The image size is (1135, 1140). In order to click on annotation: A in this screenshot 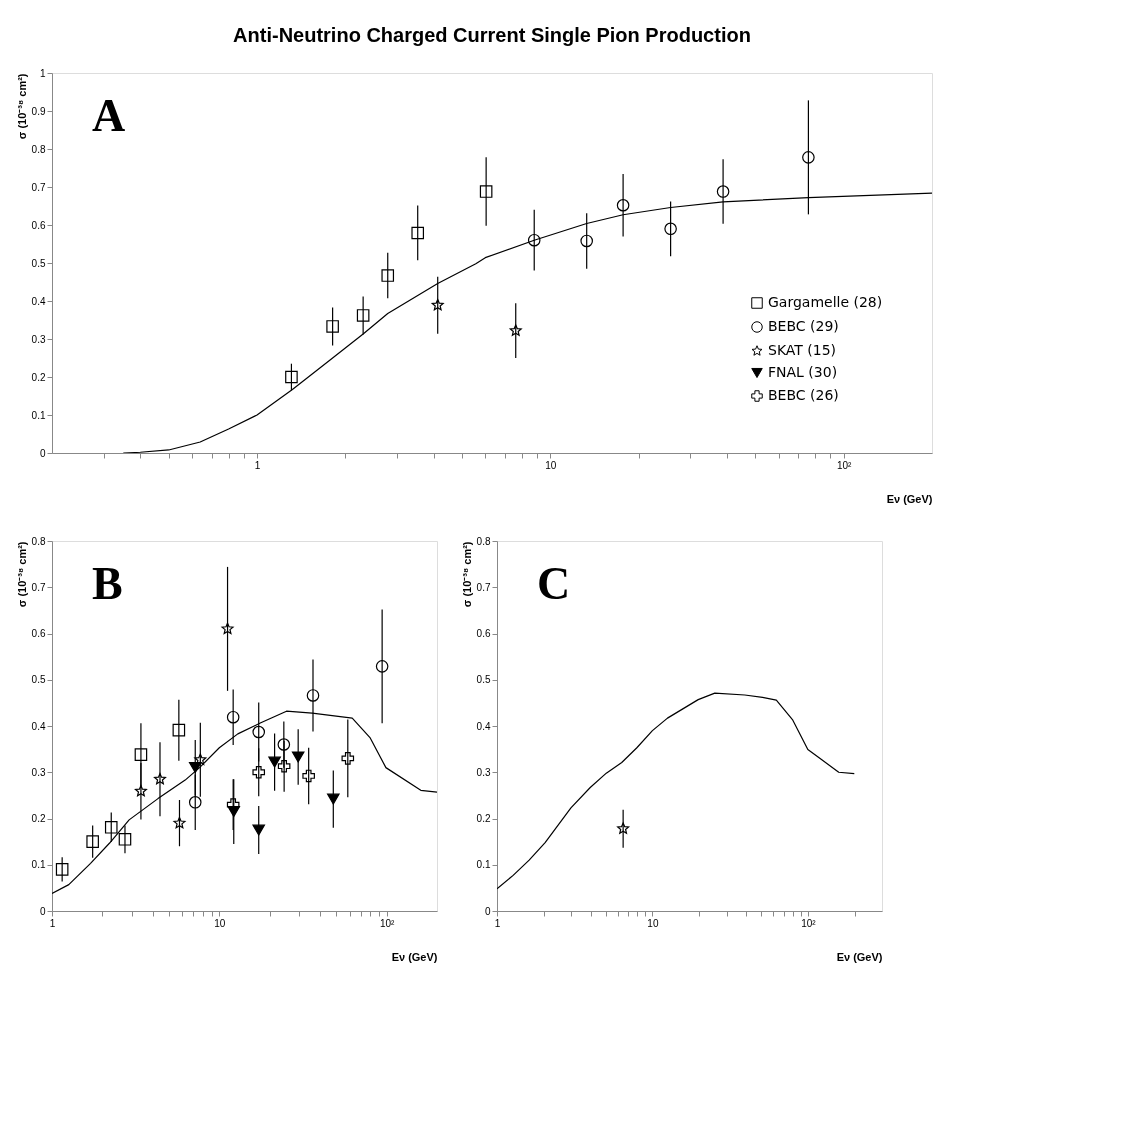, I will do `click(109, 115)`.